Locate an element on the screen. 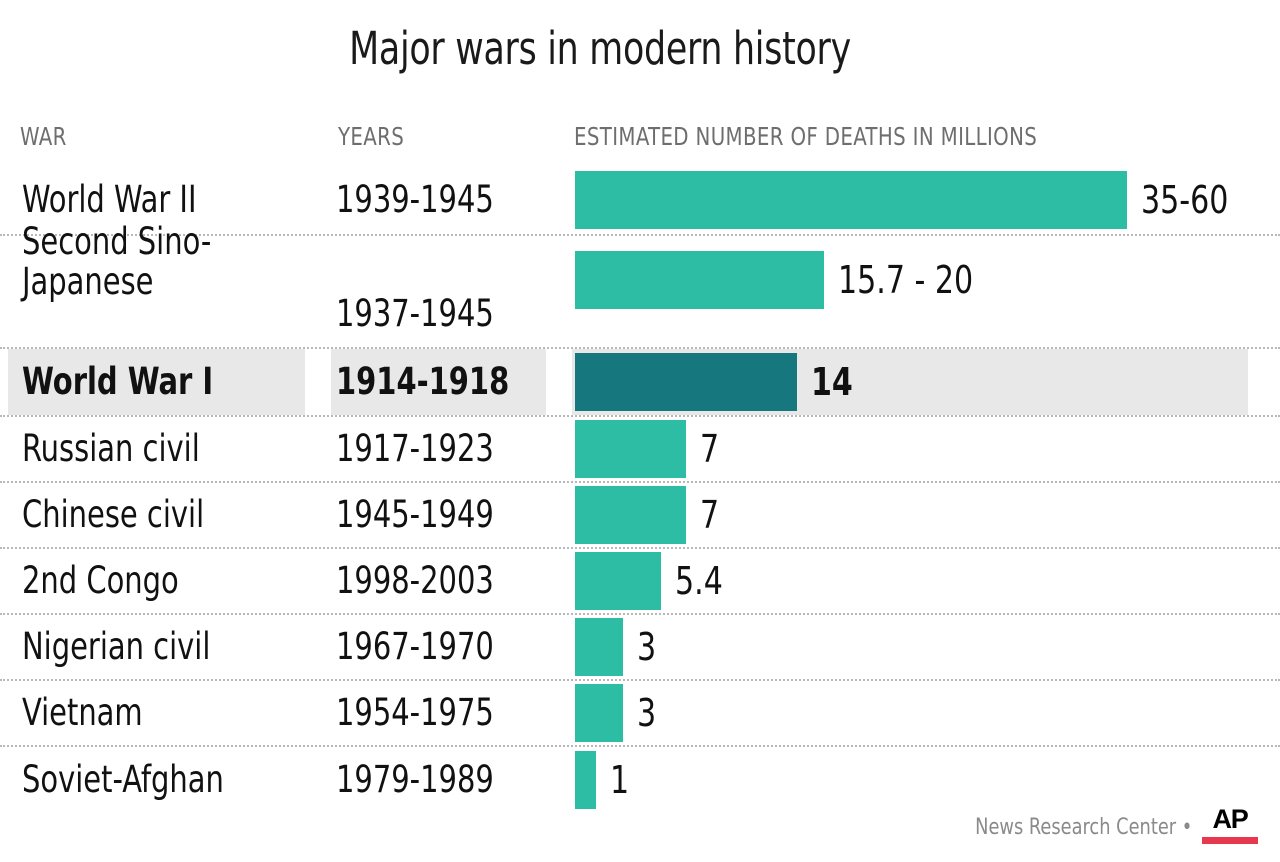 The image size is (1280, 862). table-row: Chinese civil 1945-1949 7 is located at coordinates (640, 516).